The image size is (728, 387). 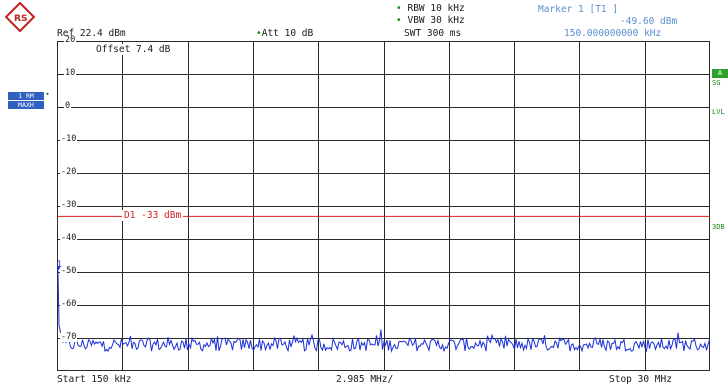 What do you see at coordinates (59, 264) in the screenshot?
I see `marker-1-label: 1` at bounding box center [59, 264].